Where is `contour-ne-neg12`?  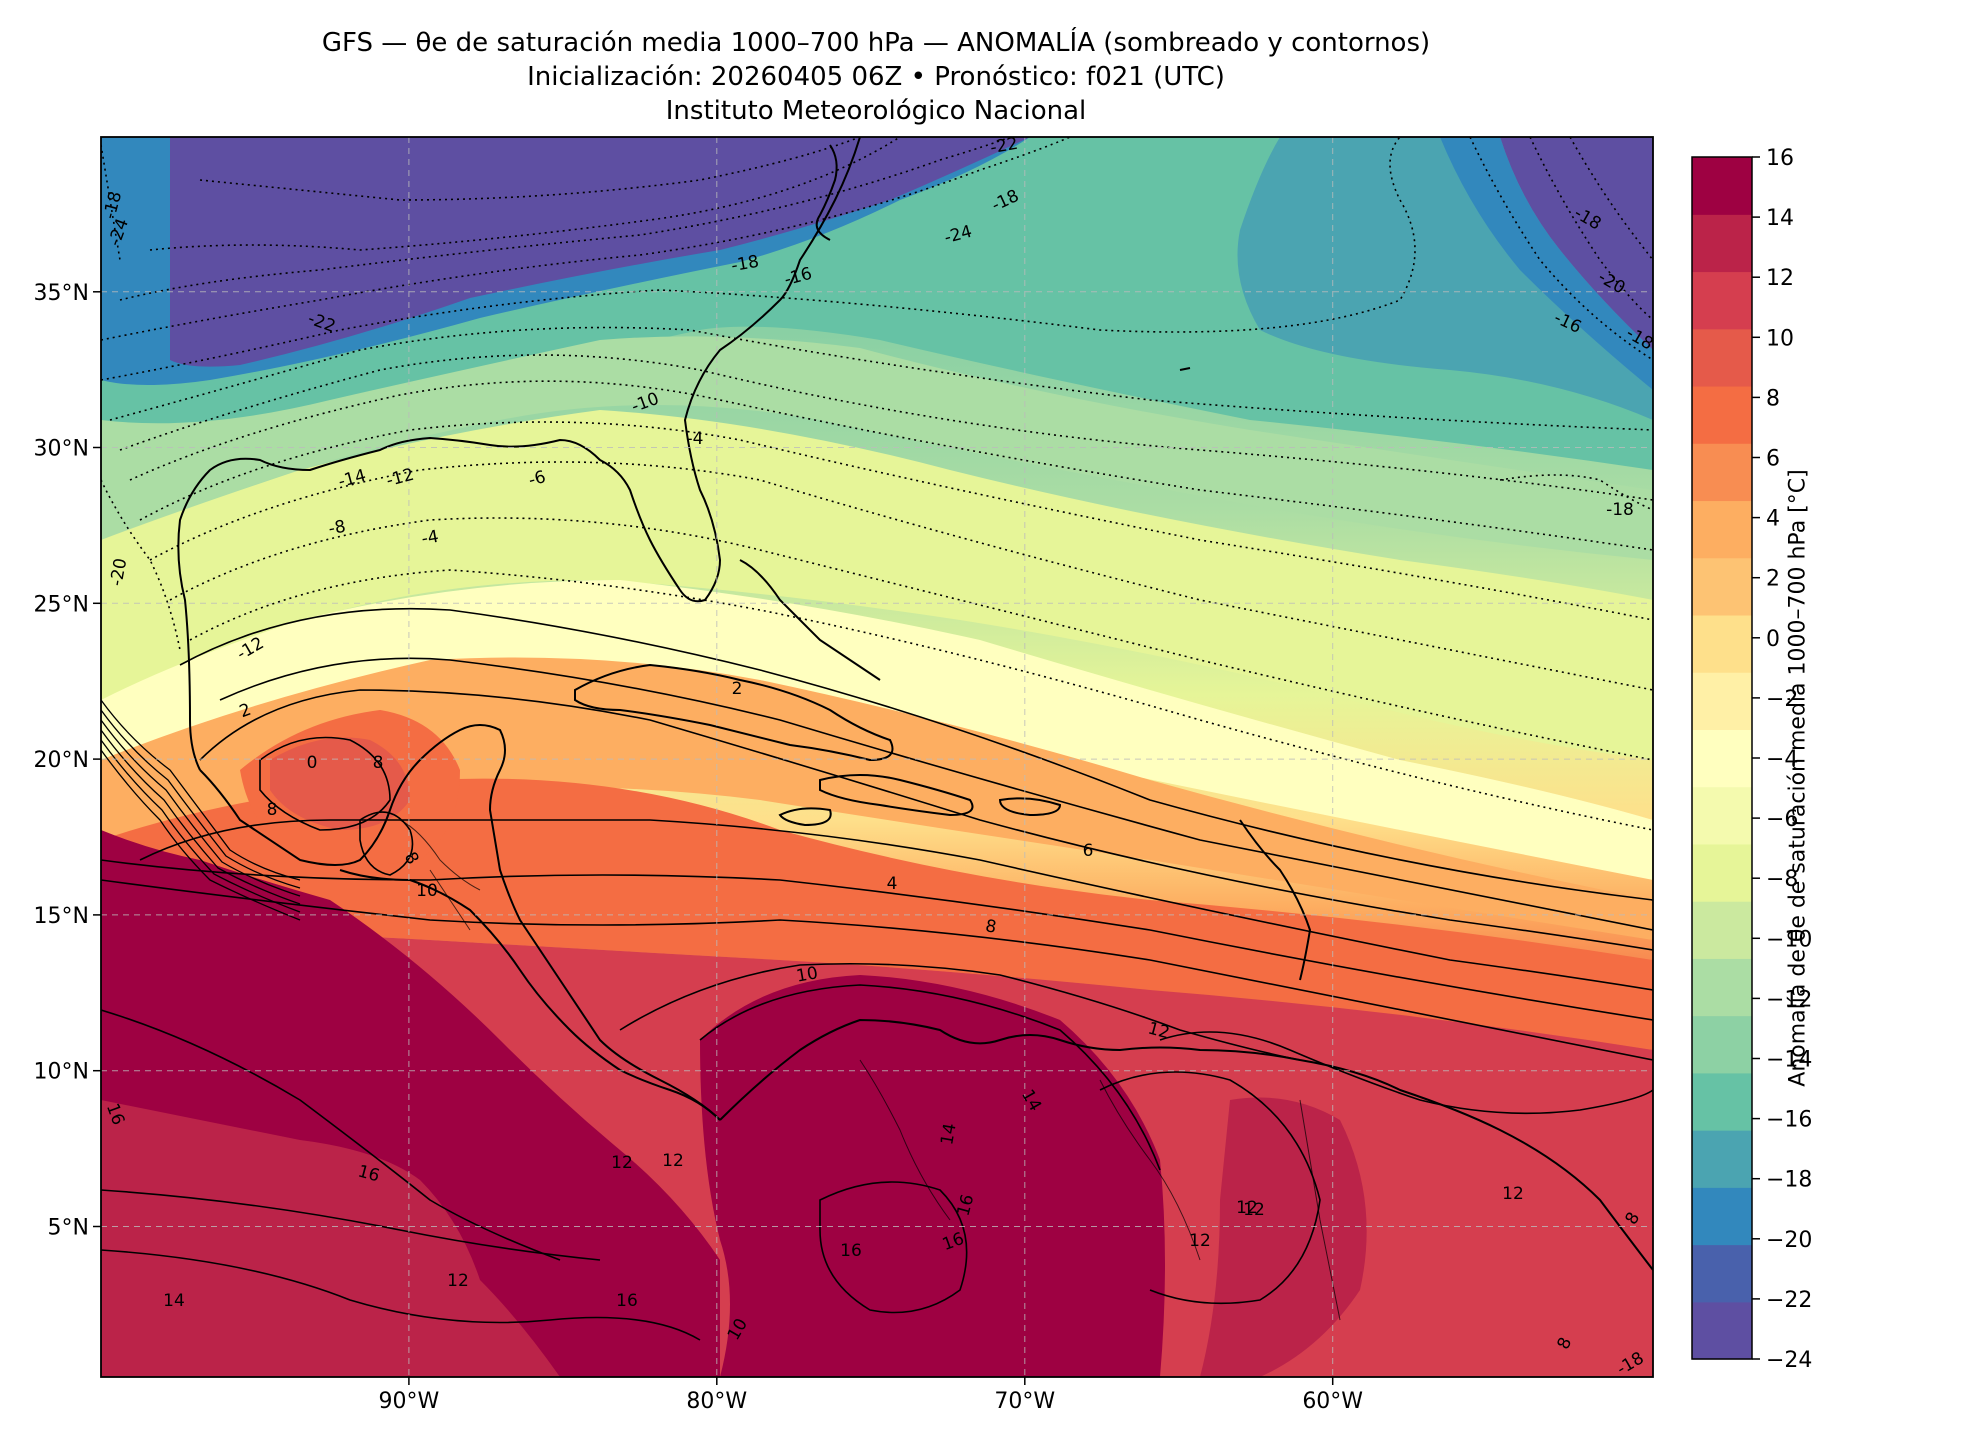
contour-ne-neg12 is located at coordinates (1576, 492).